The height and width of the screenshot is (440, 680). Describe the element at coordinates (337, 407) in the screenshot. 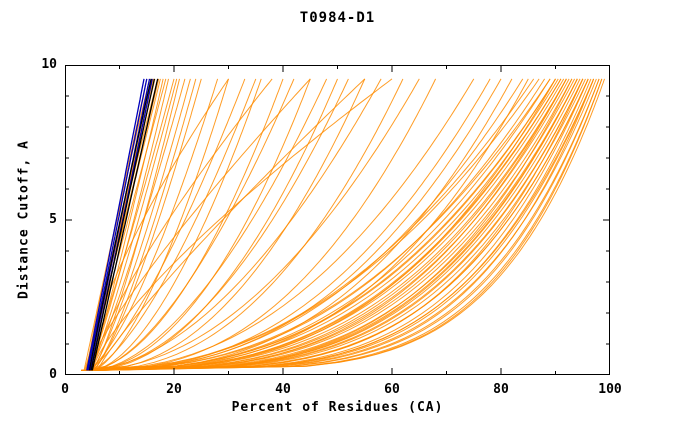

I see `x-axis-label: Percent of Residues (CA)` at that location.